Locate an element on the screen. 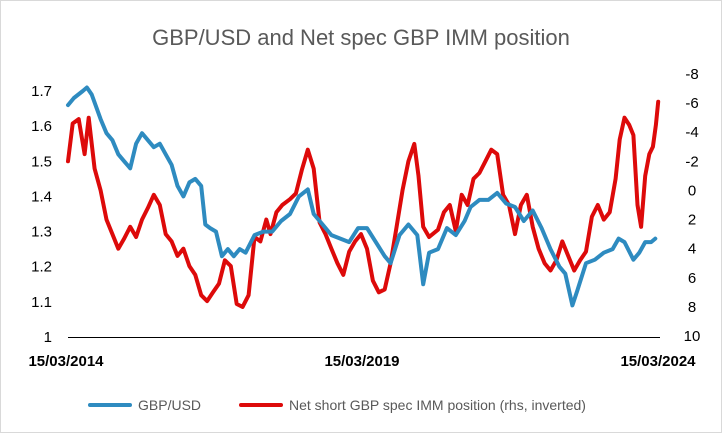  x-tick-label: 15/03/2019 is located at coordinates (361, 361).